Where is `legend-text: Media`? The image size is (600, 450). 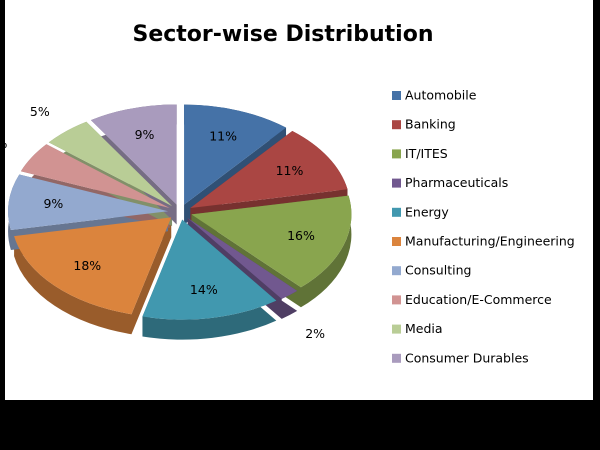 legend-text: Media is located at coordinates (424, 328).